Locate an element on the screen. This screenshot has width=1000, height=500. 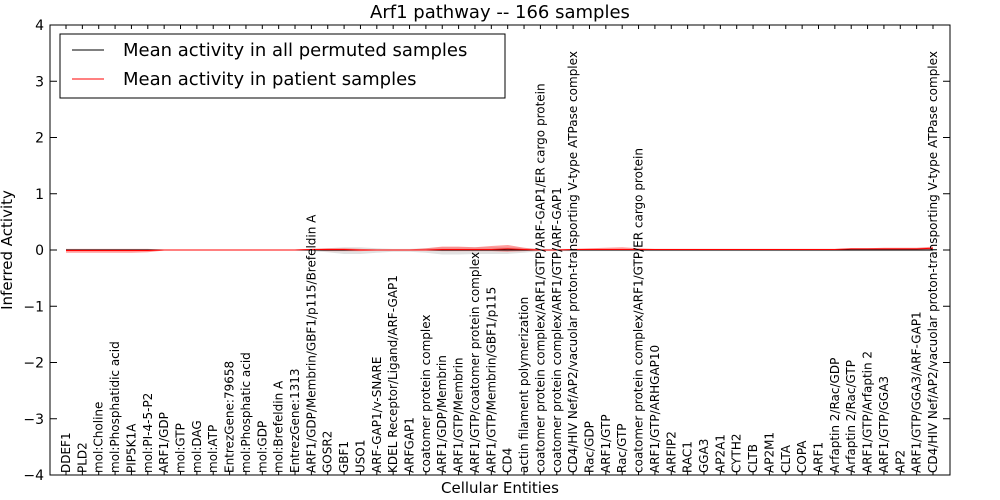
x-category-label: PLD2 is located at coordinates (82, 457).